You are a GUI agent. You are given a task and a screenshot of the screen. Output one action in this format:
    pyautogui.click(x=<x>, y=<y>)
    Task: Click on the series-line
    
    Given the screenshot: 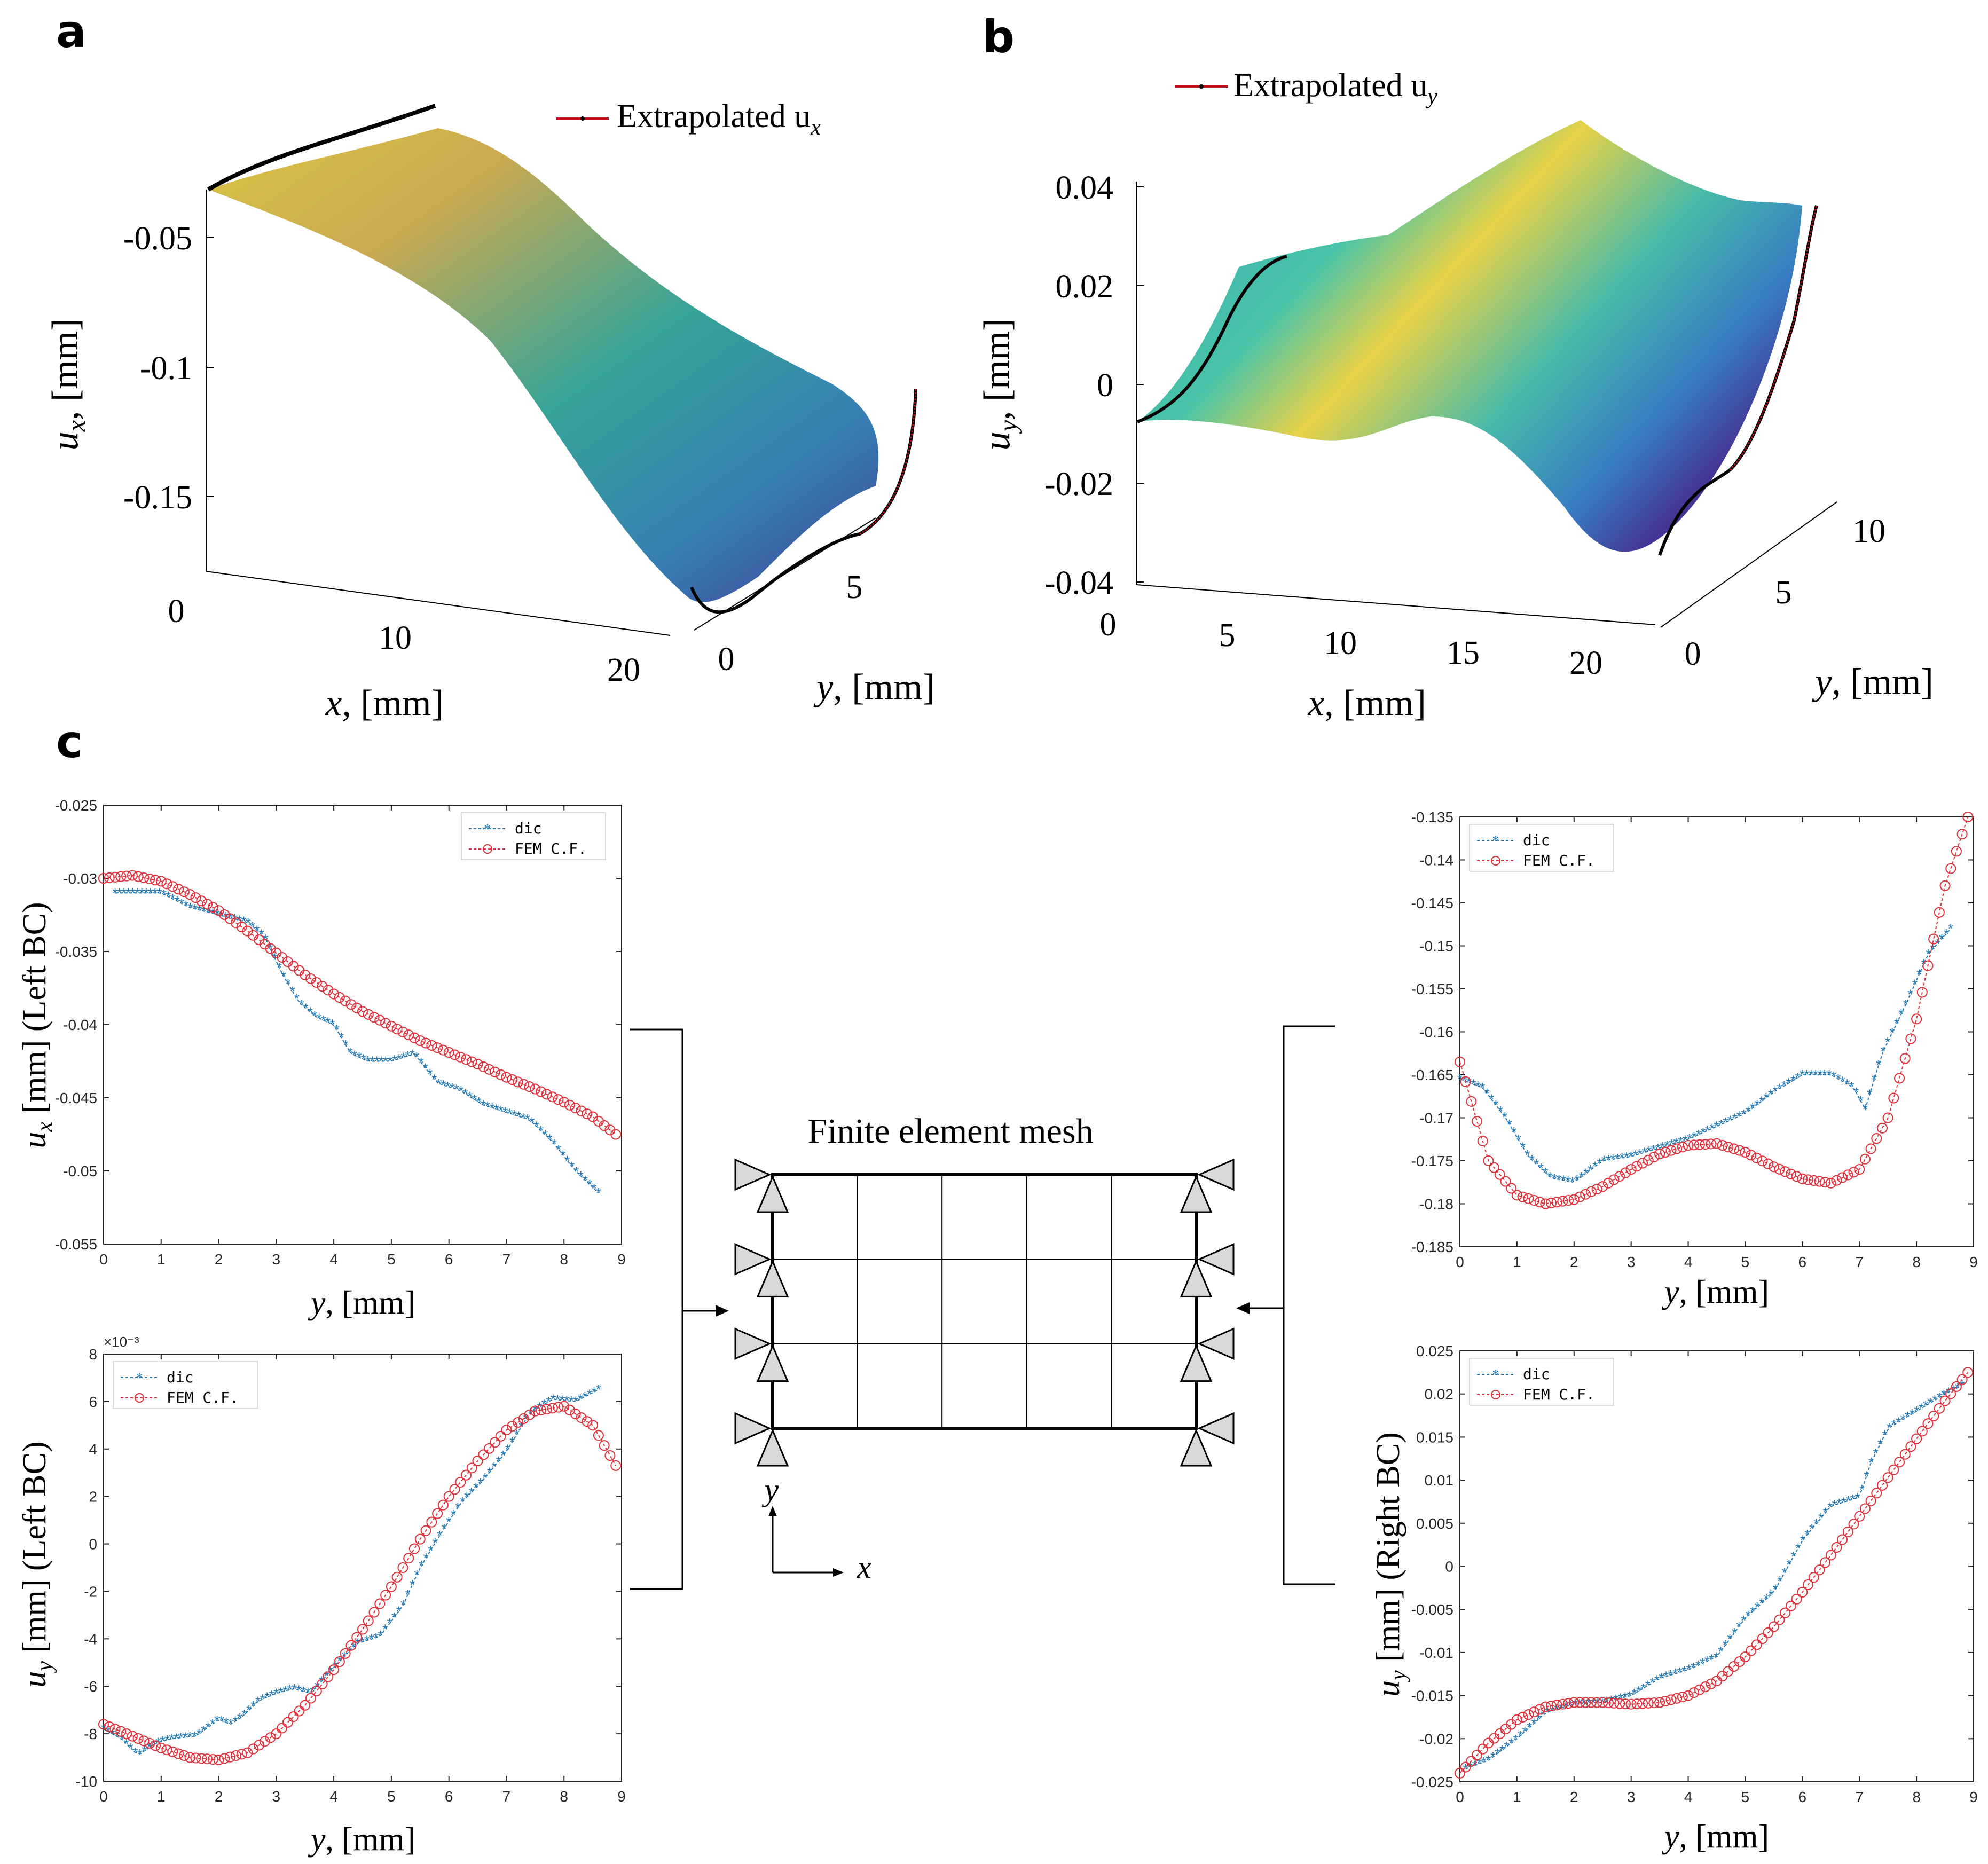 What is the action you would take?
    pyautogui.click(x=1714, y=1573)
    